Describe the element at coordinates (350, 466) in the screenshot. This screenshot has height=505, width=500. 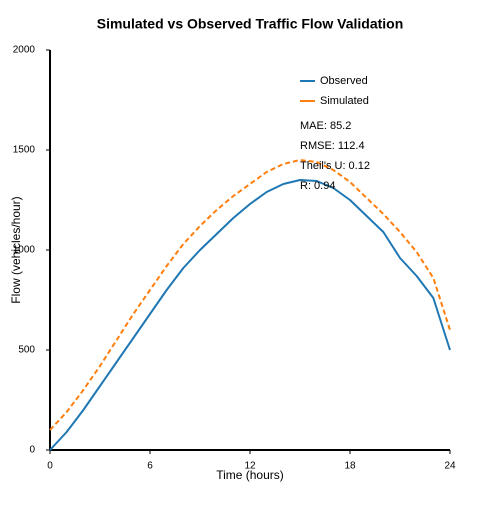
I see `x-tick-label: 18` at that location.